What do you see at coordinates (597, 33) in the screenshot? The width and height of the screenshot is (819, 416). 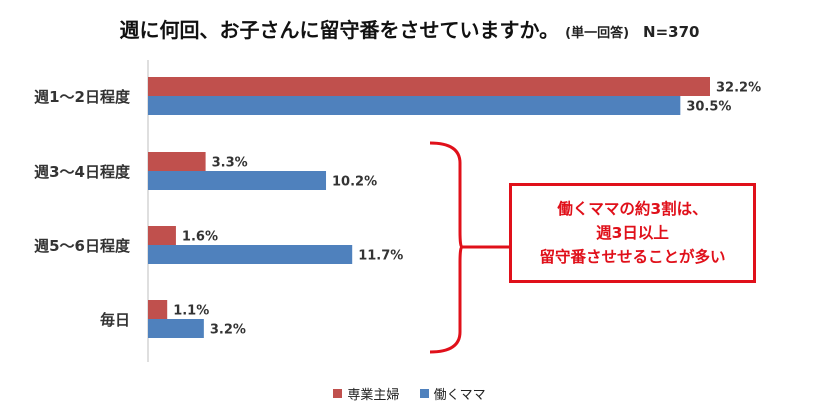 I see `title-sub: (単一回答)` at bounding box center [597, 33].